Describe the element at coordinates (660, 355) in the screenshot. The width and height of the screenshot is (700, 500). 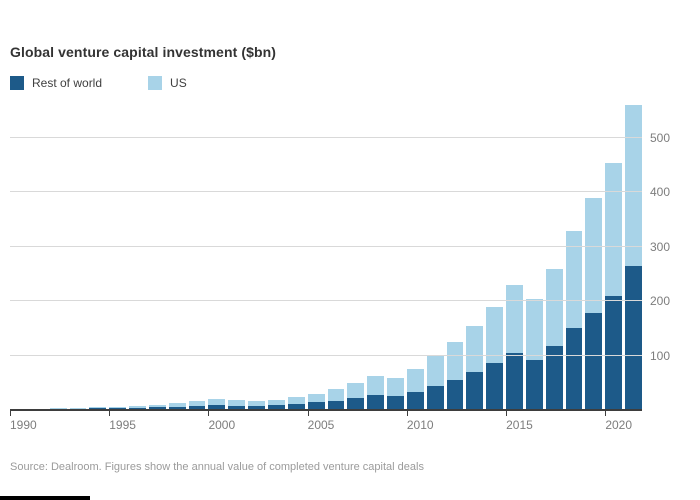
I see `y-axis-tick-label: 100` at that location.